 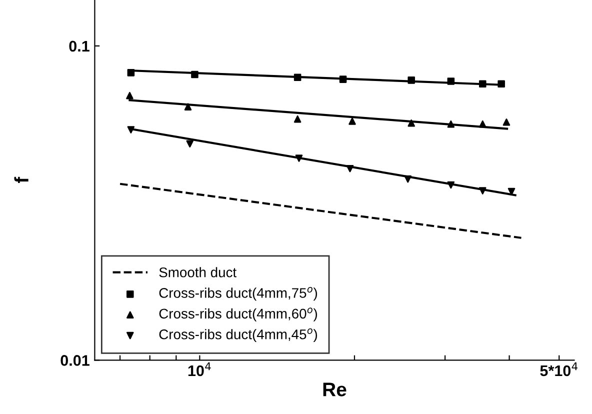 What do you see at coordinates (199, 369) in the screenshot?
I see `x-tick-label: 10$^{4}$` at bounding box center [199, 369].